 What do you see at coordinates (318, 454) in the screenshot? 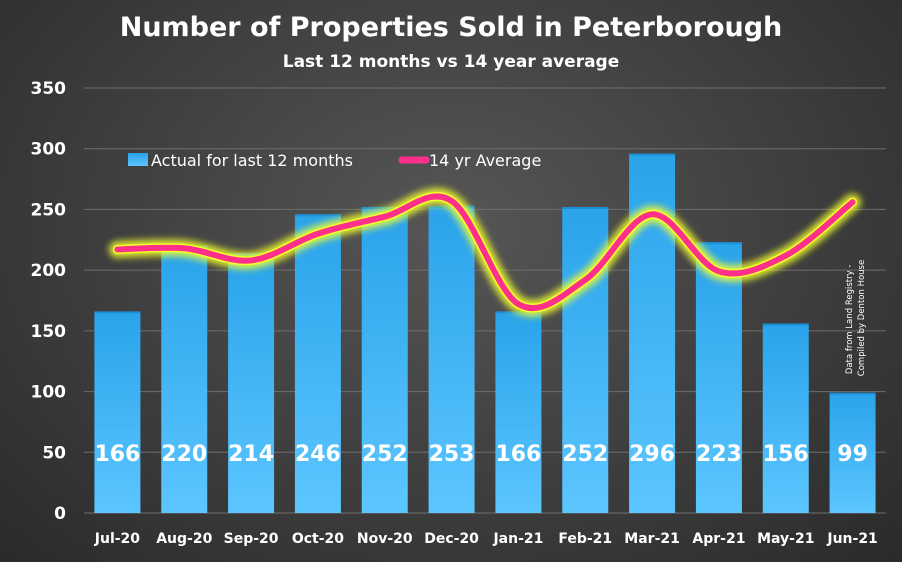
I see `bar-value-label: 246` at bounding box center [318, 454].